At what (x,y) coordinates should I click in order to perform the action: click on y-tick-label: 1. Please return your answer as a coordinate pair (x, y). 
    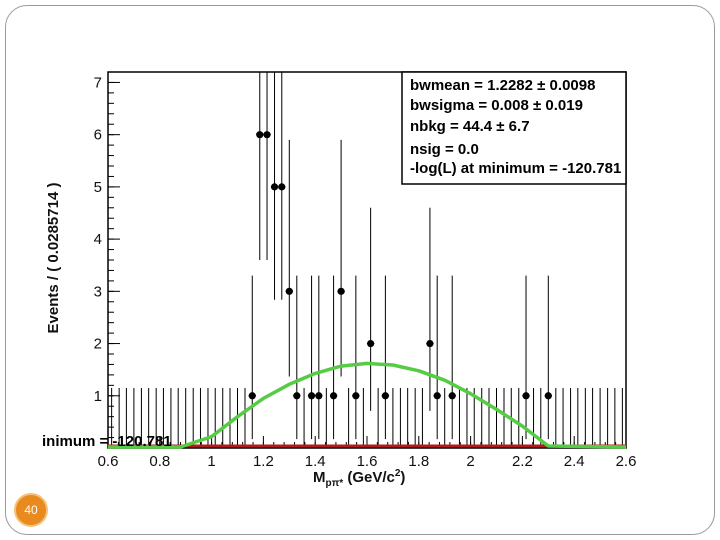
    Looking at the image, I should click on (98, 396).